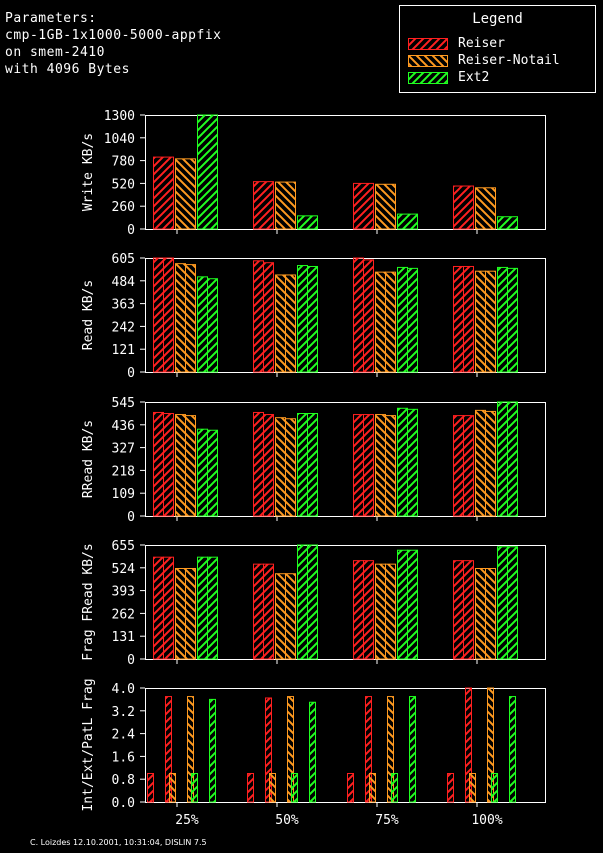 Image resolution: width=603 pixels, height=853 pixels. Describe the element at coordinates (113, 35) in the screenshot. I see `parameters-line: cmp-1GB-1x1000-5000-appfix` at that location.